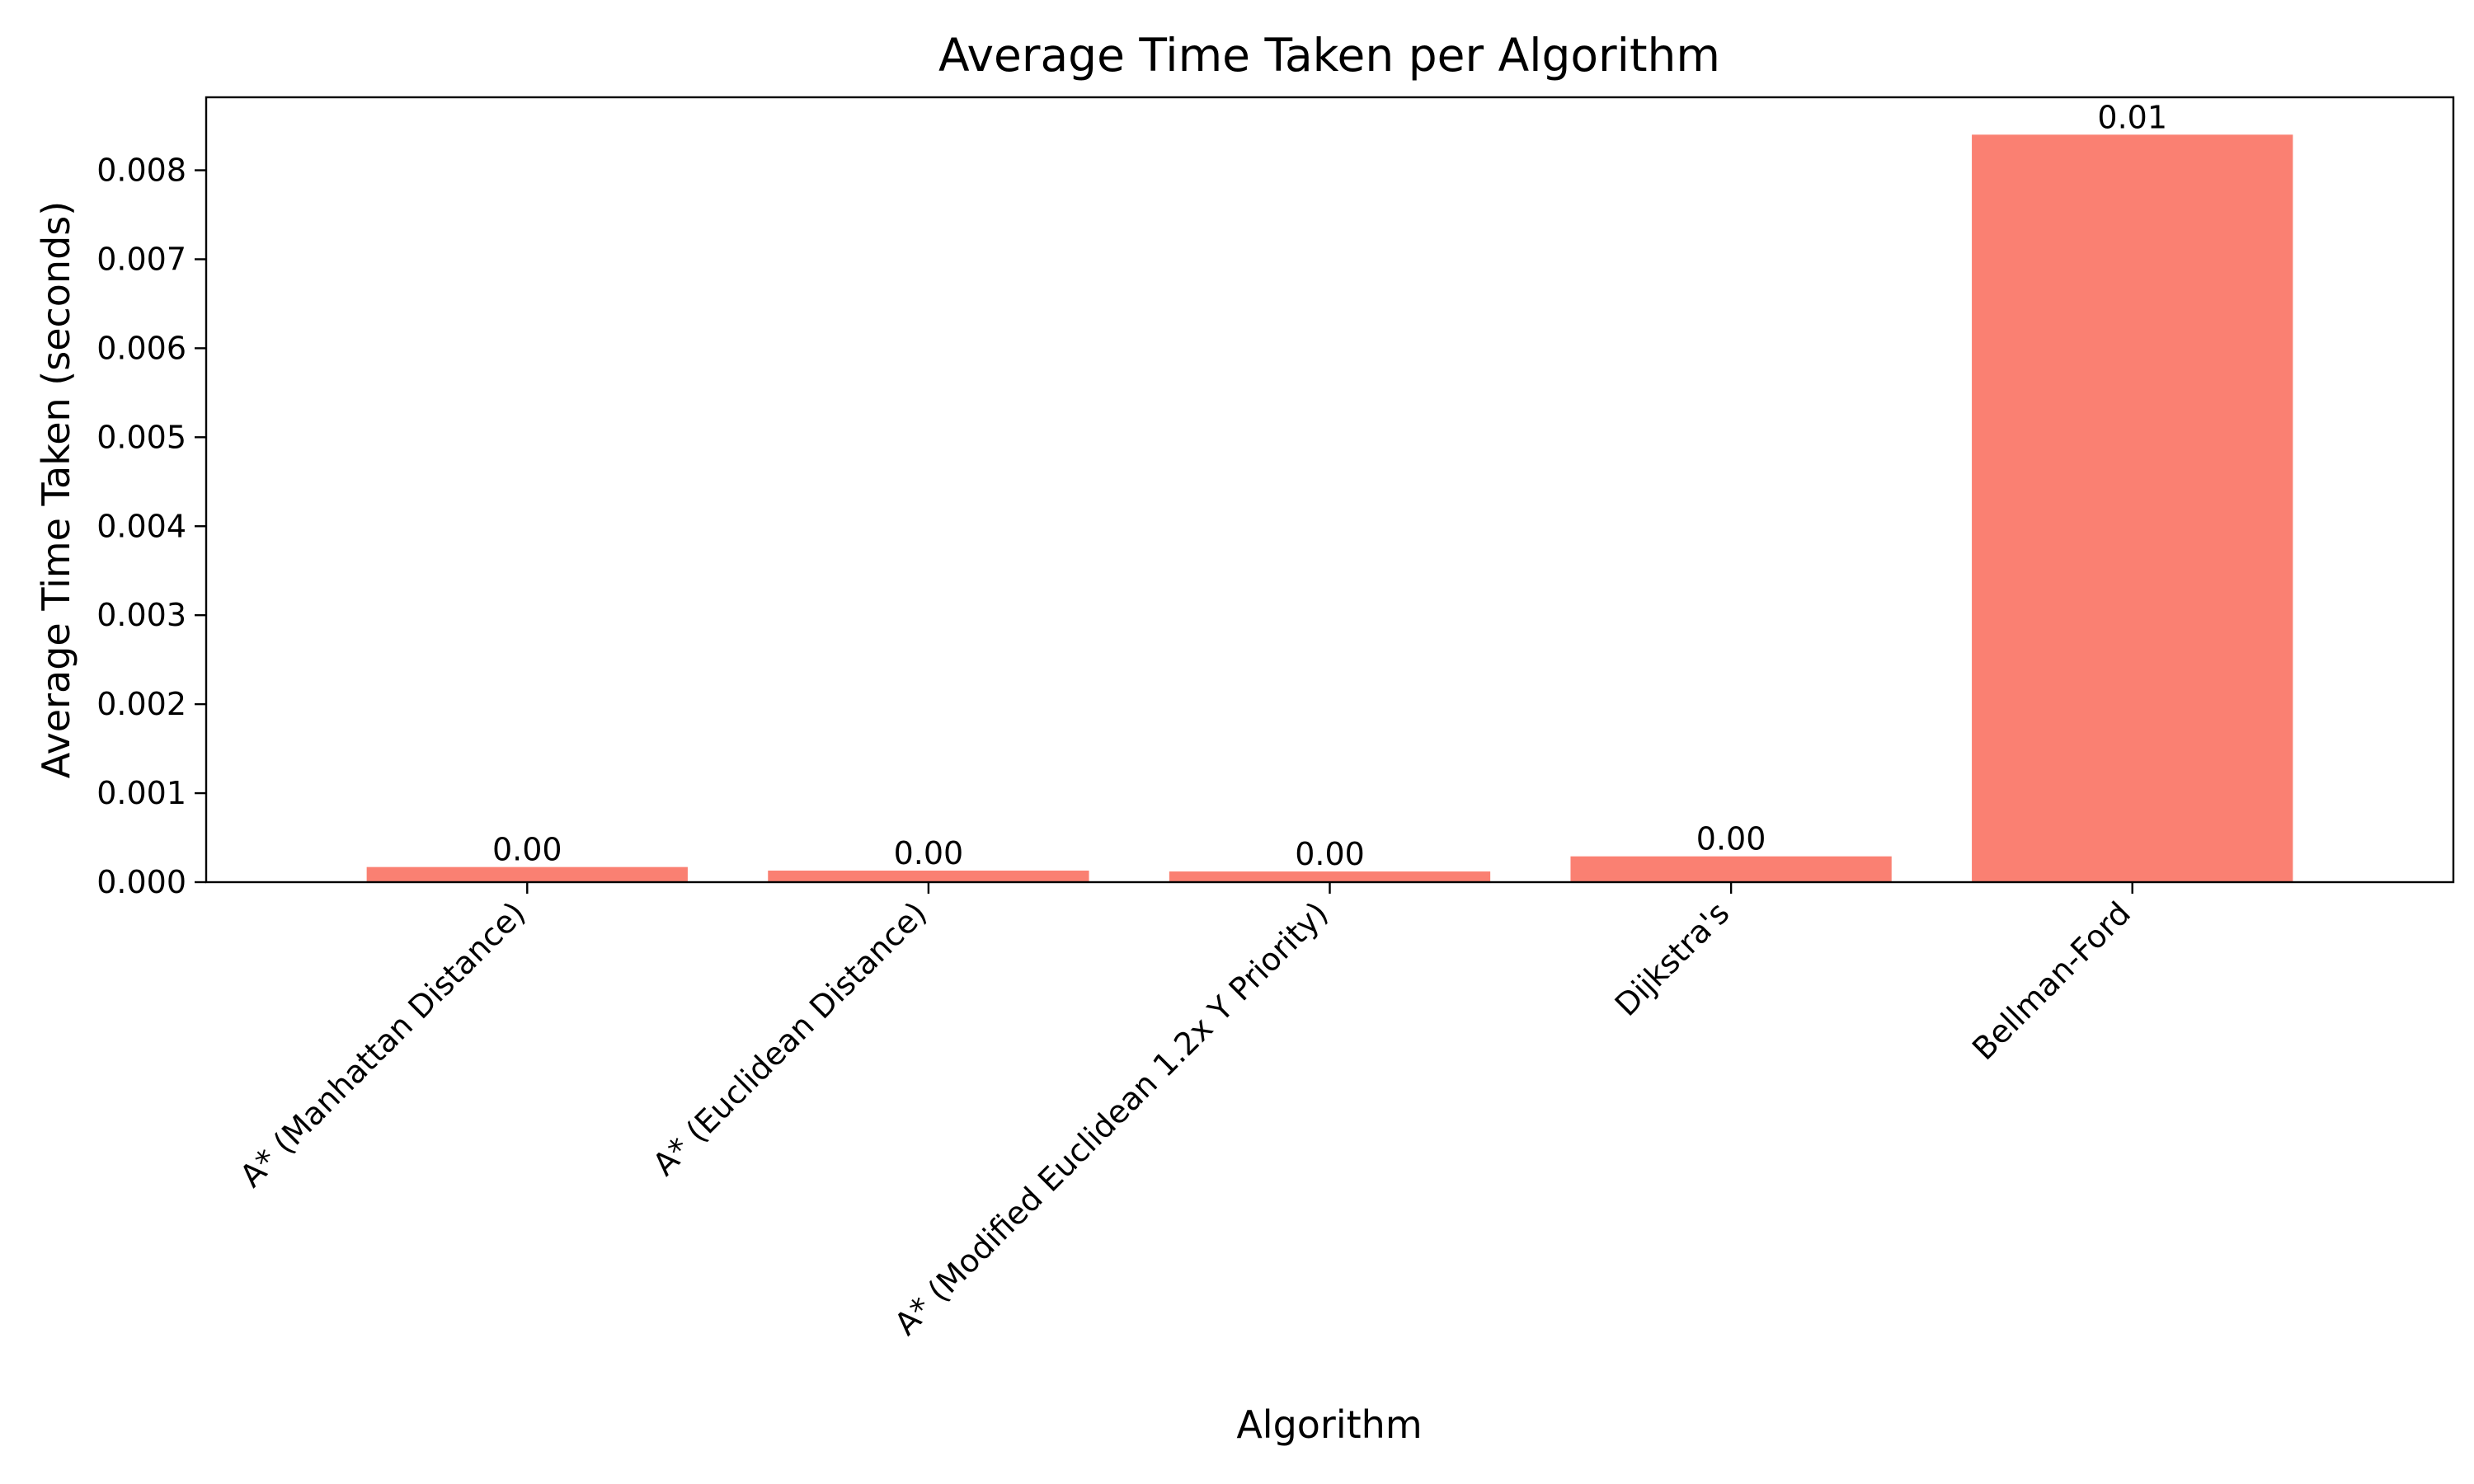 This screenshot has height=1484, width=2474. What do you see at coordinates (141, 615) in the screenshot?
I see `y-tick-label: 0.003` at bounding box center [141, 615].